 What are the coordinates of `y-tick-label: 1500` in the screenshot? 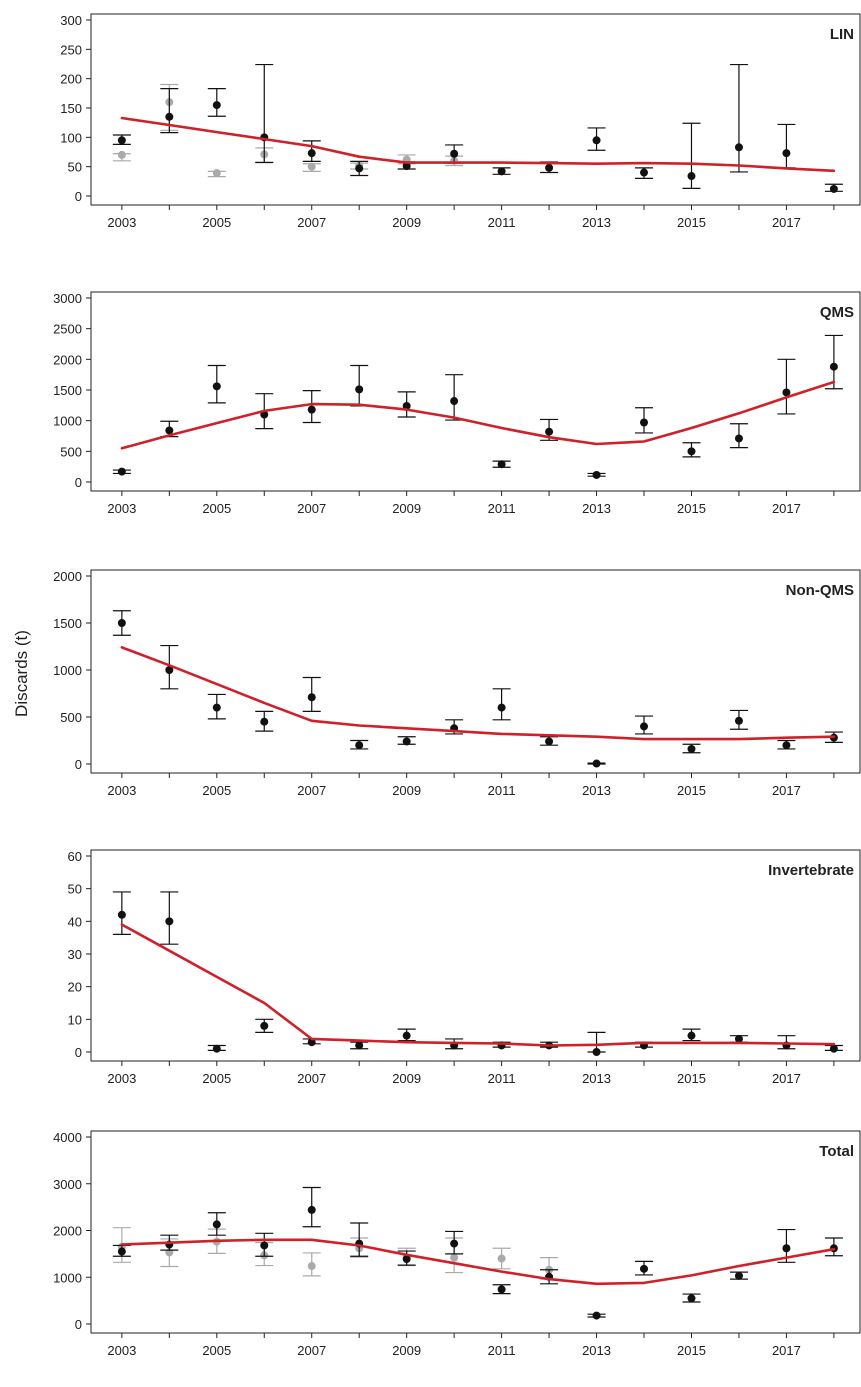 It's located at (67, 390).